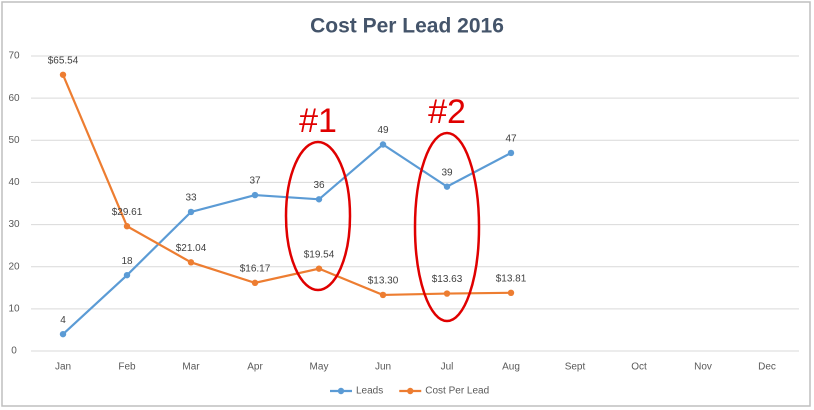  I want to click on data-label: $16.17, so click(255, 268).